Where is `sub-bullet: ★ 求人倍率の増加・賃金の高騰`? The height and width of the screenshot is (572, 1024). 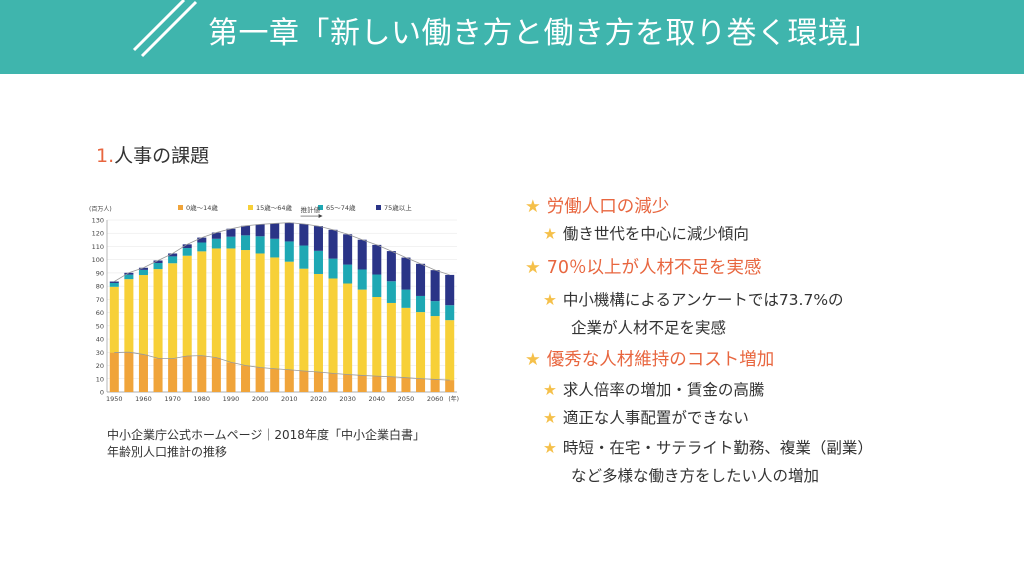 sub-bullet: ★ 求人倍率の増加・賃金の高騰 is located at coordinates (653, 390).